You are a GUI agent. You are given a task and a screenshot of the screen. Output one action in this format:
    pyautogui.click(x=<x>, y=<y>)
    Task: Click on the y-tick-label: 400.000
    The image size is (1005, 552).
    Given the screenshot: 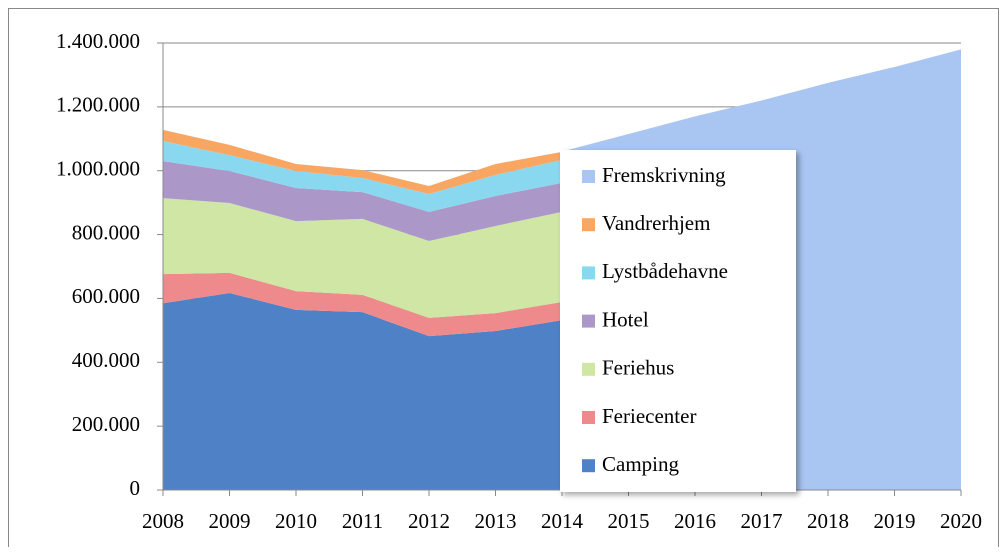 What is the action you would take?
    pyautogui.click(x=106, y=360)
    